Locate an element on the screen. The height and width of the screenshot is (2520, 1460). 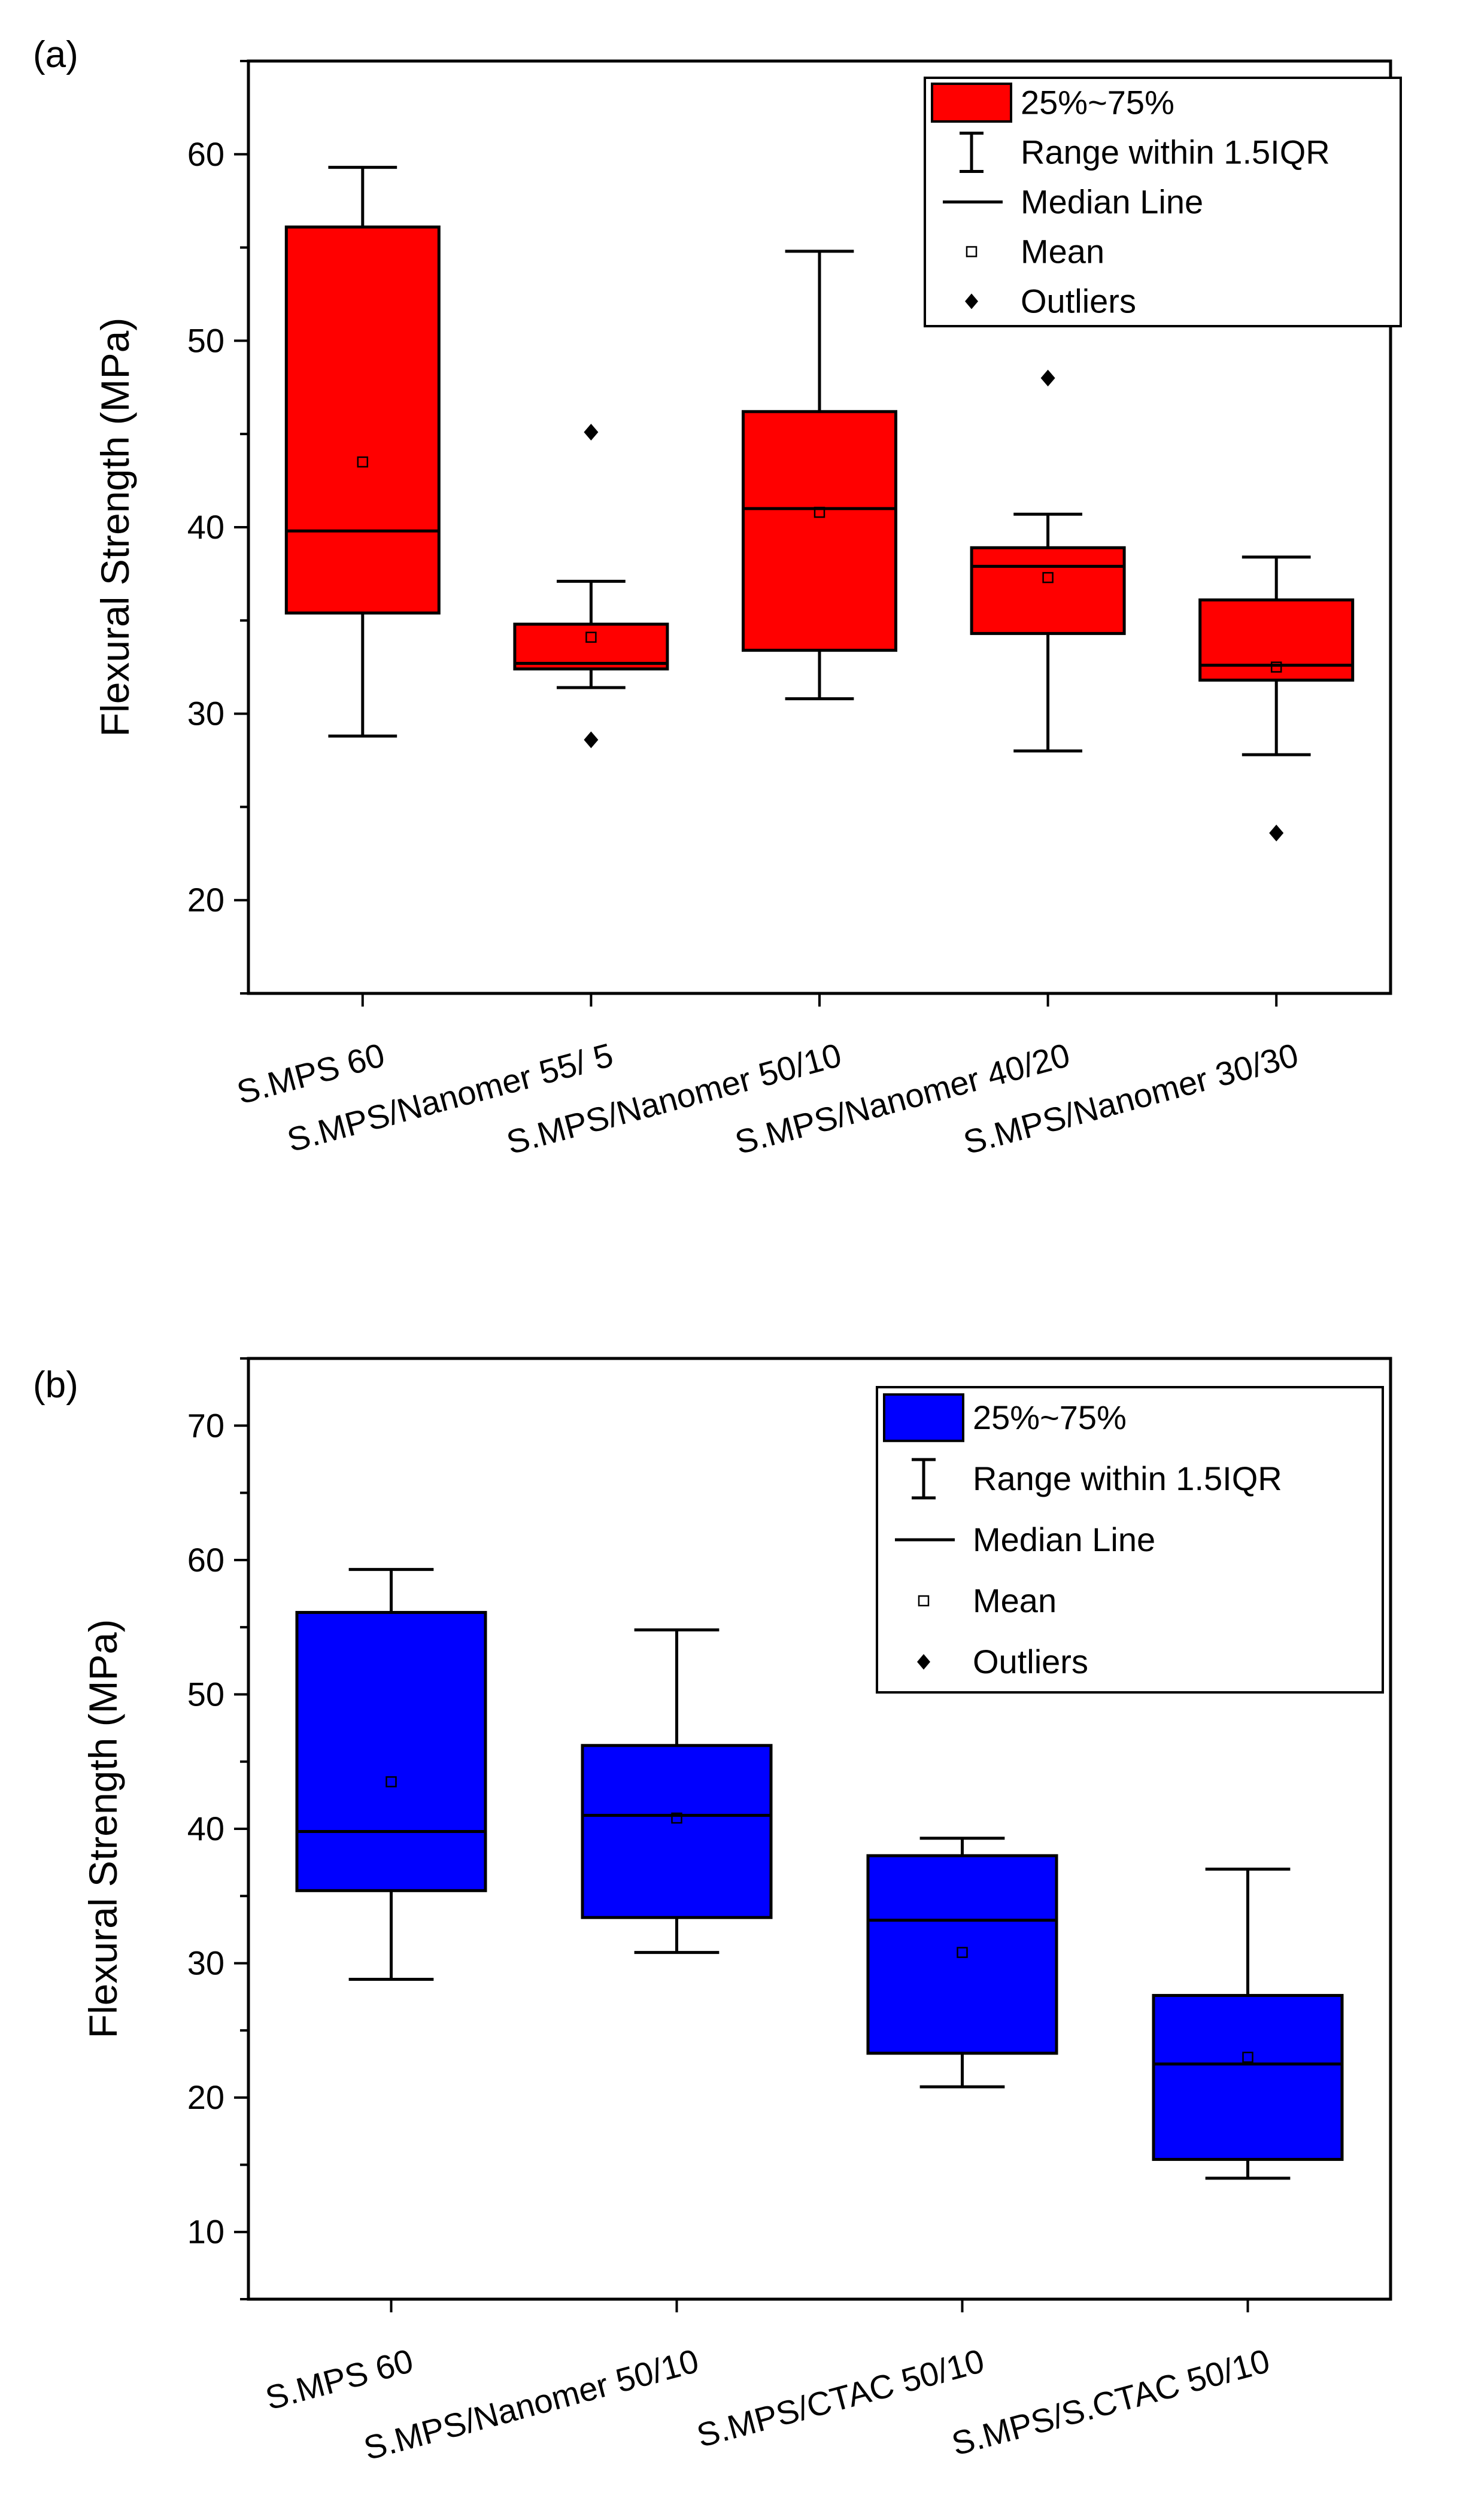
x-category-label: S.MPS/CTAC 50/10 is located at coordinates (840, 2398).